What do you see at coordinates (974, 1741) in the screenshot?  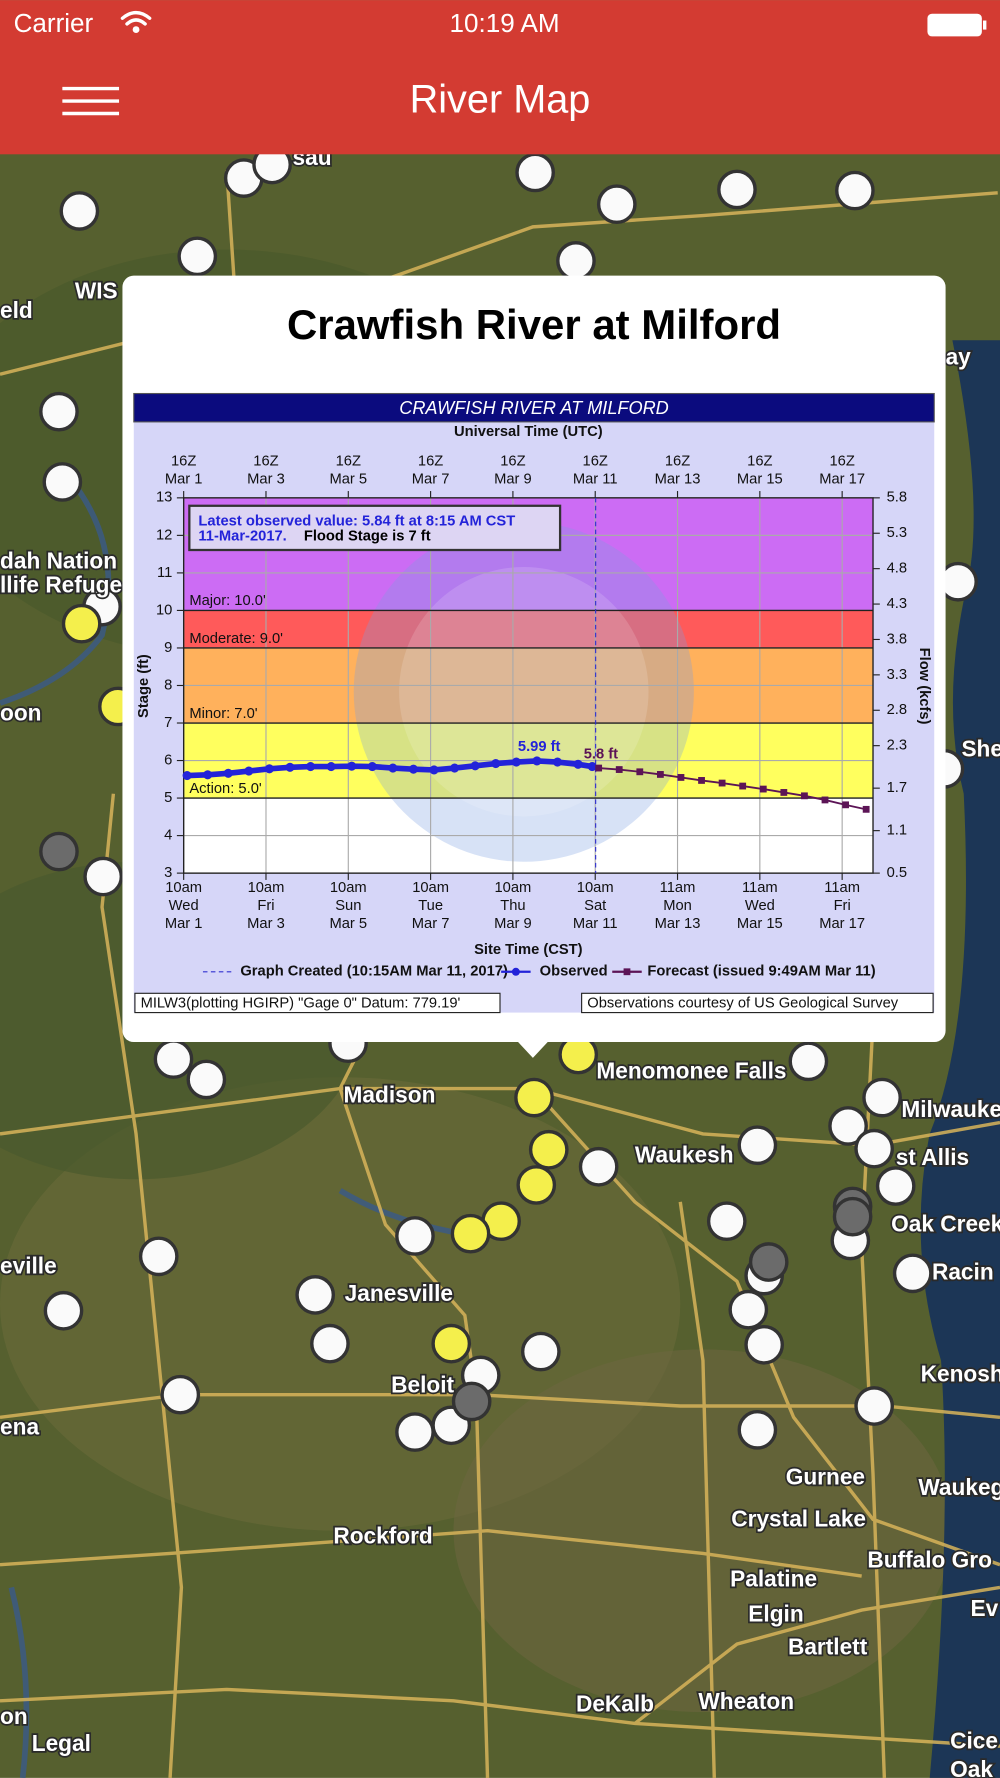 I see `map-label: Cice` at bounding box center [974, 1741].